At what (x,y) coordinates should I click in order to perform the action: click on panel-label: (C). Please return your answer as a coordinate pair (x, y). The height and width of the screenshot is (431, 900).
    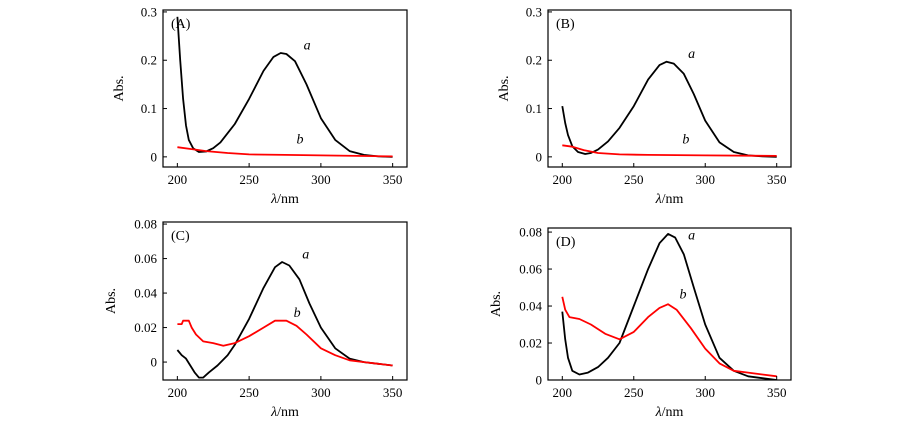
    Looking at the image, I should click on (180, 236).